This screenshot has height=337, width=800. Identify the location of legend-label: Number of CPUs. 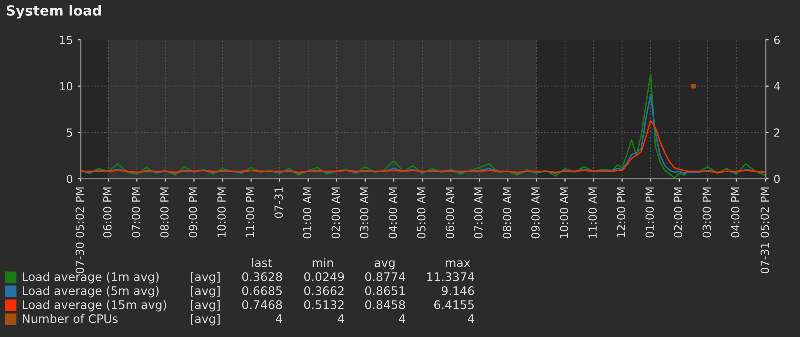
(70, 319).